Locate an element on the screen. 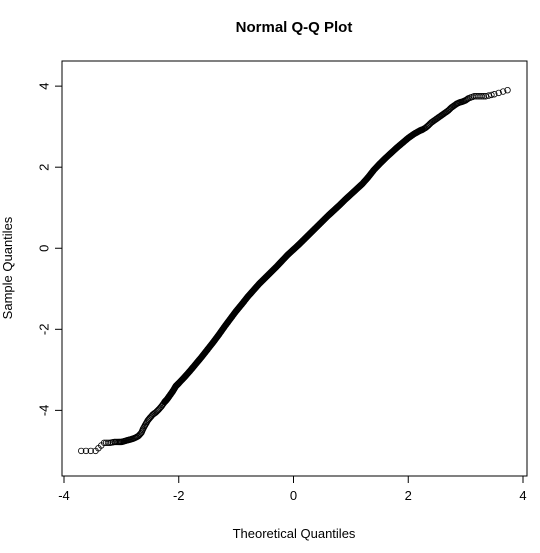  x-tick-label: -4 is located at coordinates (64, 495).